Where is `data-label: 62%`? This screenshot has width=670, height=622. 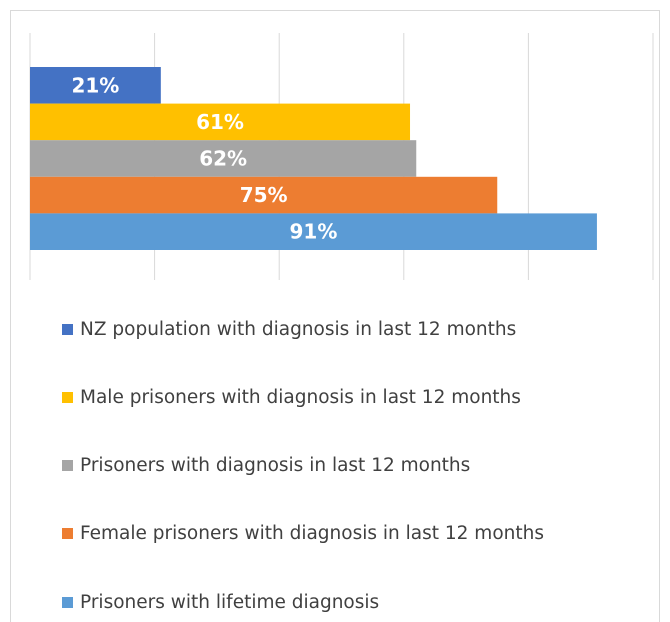
data-label: 62% is located at coordinates (223, 159).